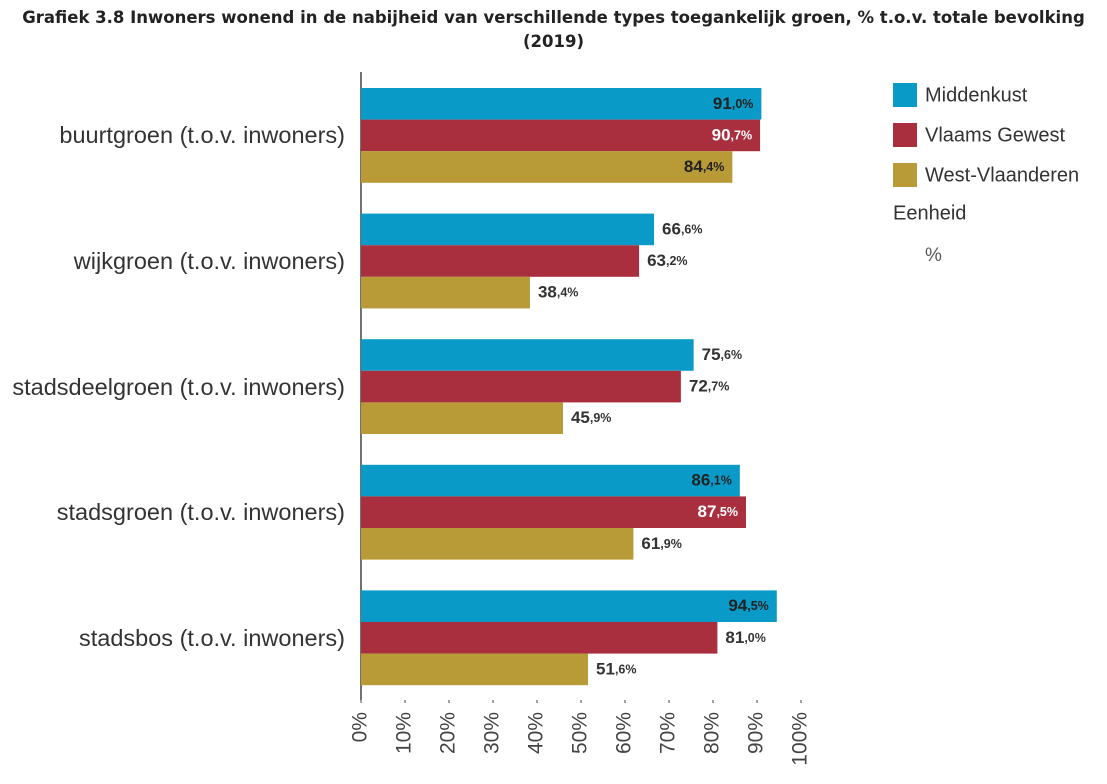 The height and width of the screenshot is (784, 1107). What do you see at coordinates (616, 669) in the screenshot?
I see `value-label: 51,6%` at bounding box center [616, 669].